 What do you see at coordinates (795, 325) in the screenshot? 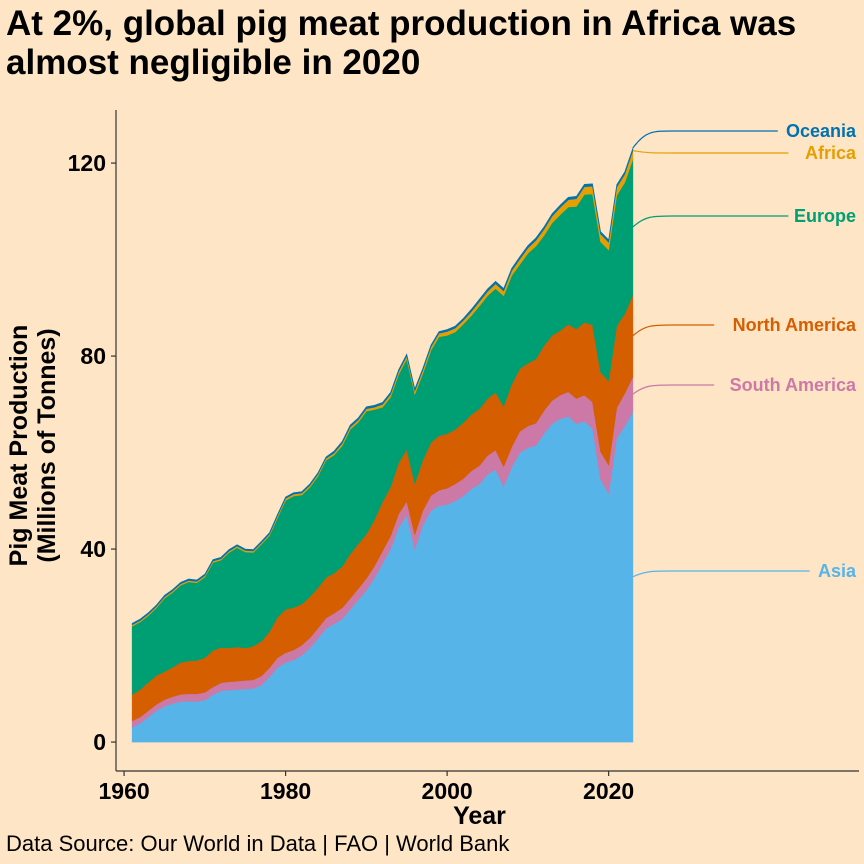
I see `series-label-north-america: North America` at bounding box center [795, 325].